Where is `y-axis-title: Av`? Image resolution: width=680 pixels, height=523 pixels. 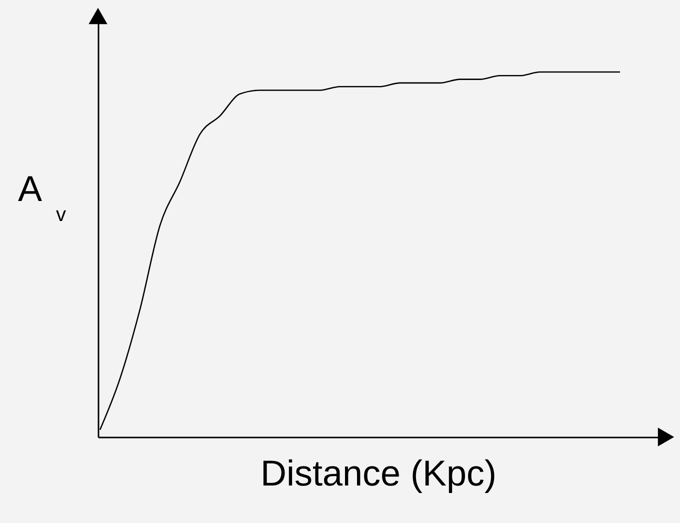
y-axis-title: Av is located at coordinates (42, 197).